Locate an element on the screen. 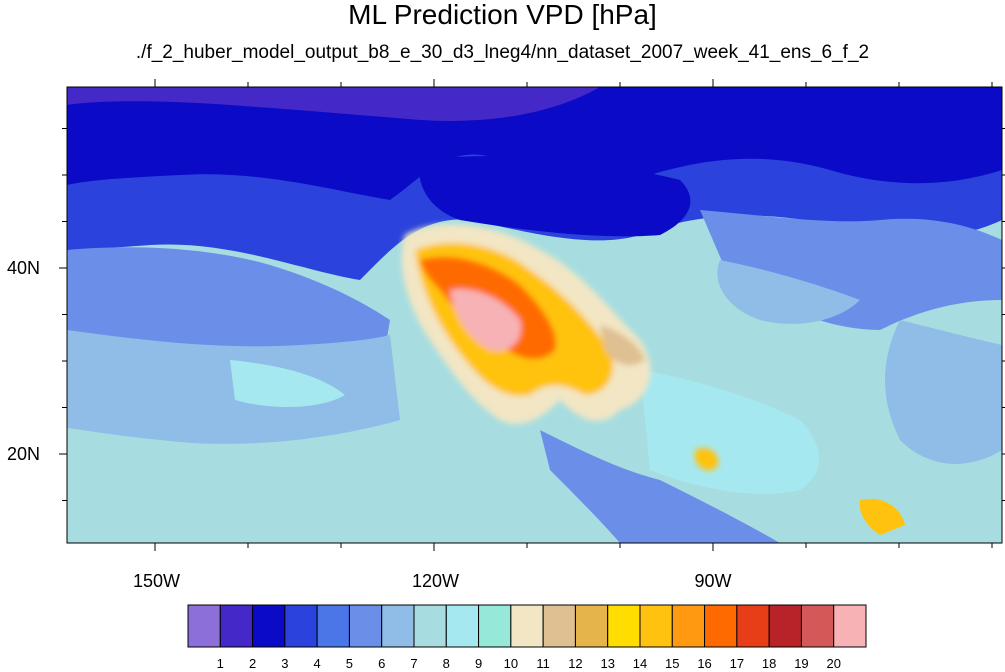 The image size is (1005, 672). field-east-light is located at coordinates (788, 292).